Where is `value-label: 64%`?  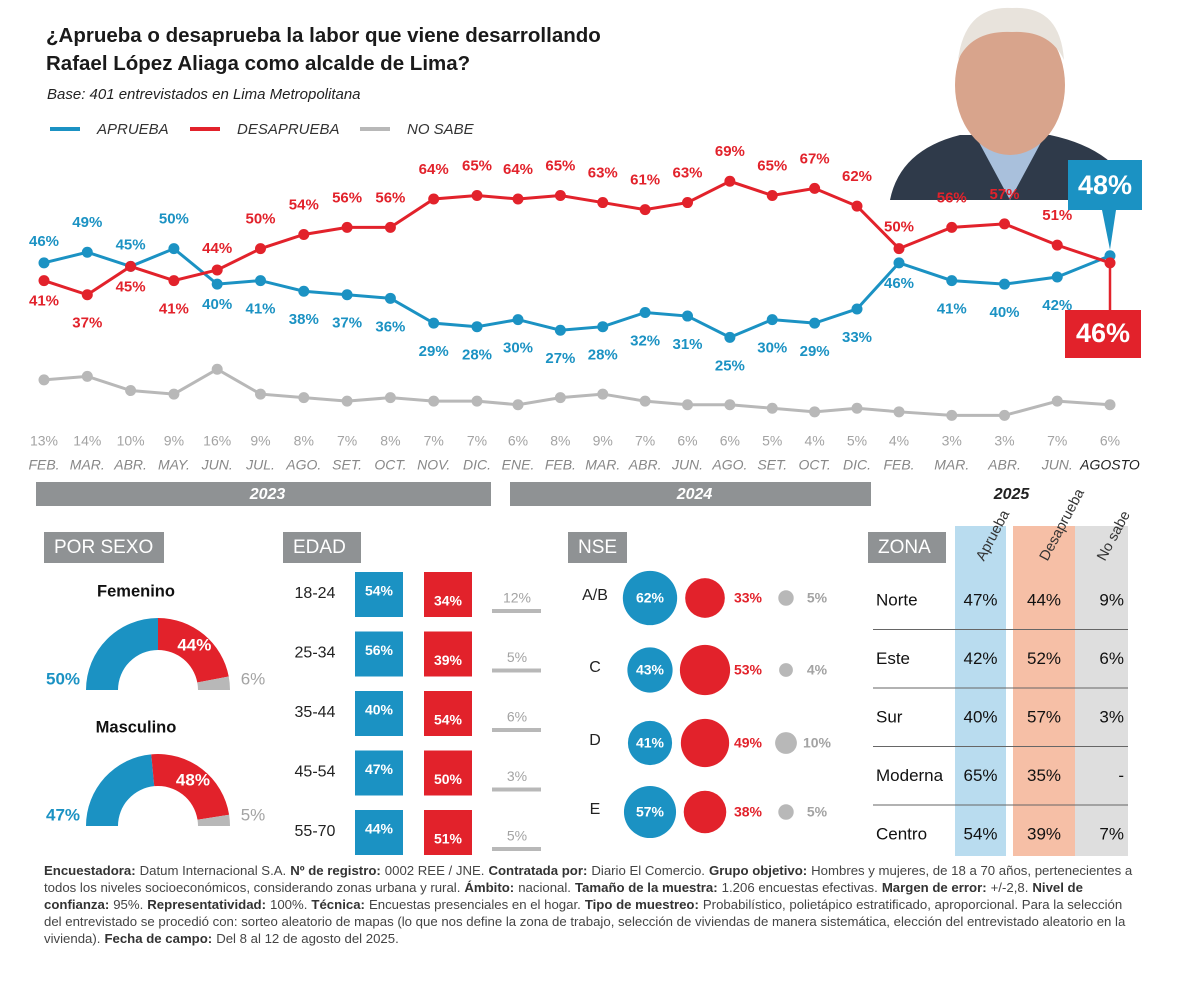
value-label: 64% is located at coordinates (518, 169).